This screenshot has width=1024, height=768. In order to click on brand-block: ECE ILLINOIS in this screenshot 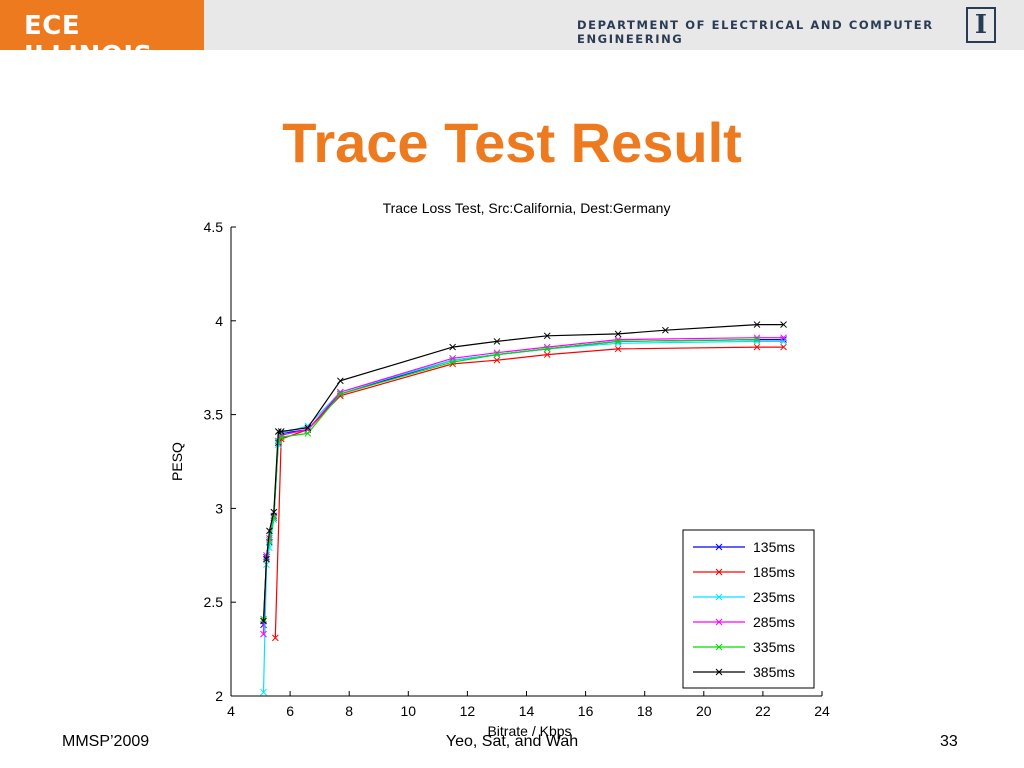, I will do `click(102, 35)`.